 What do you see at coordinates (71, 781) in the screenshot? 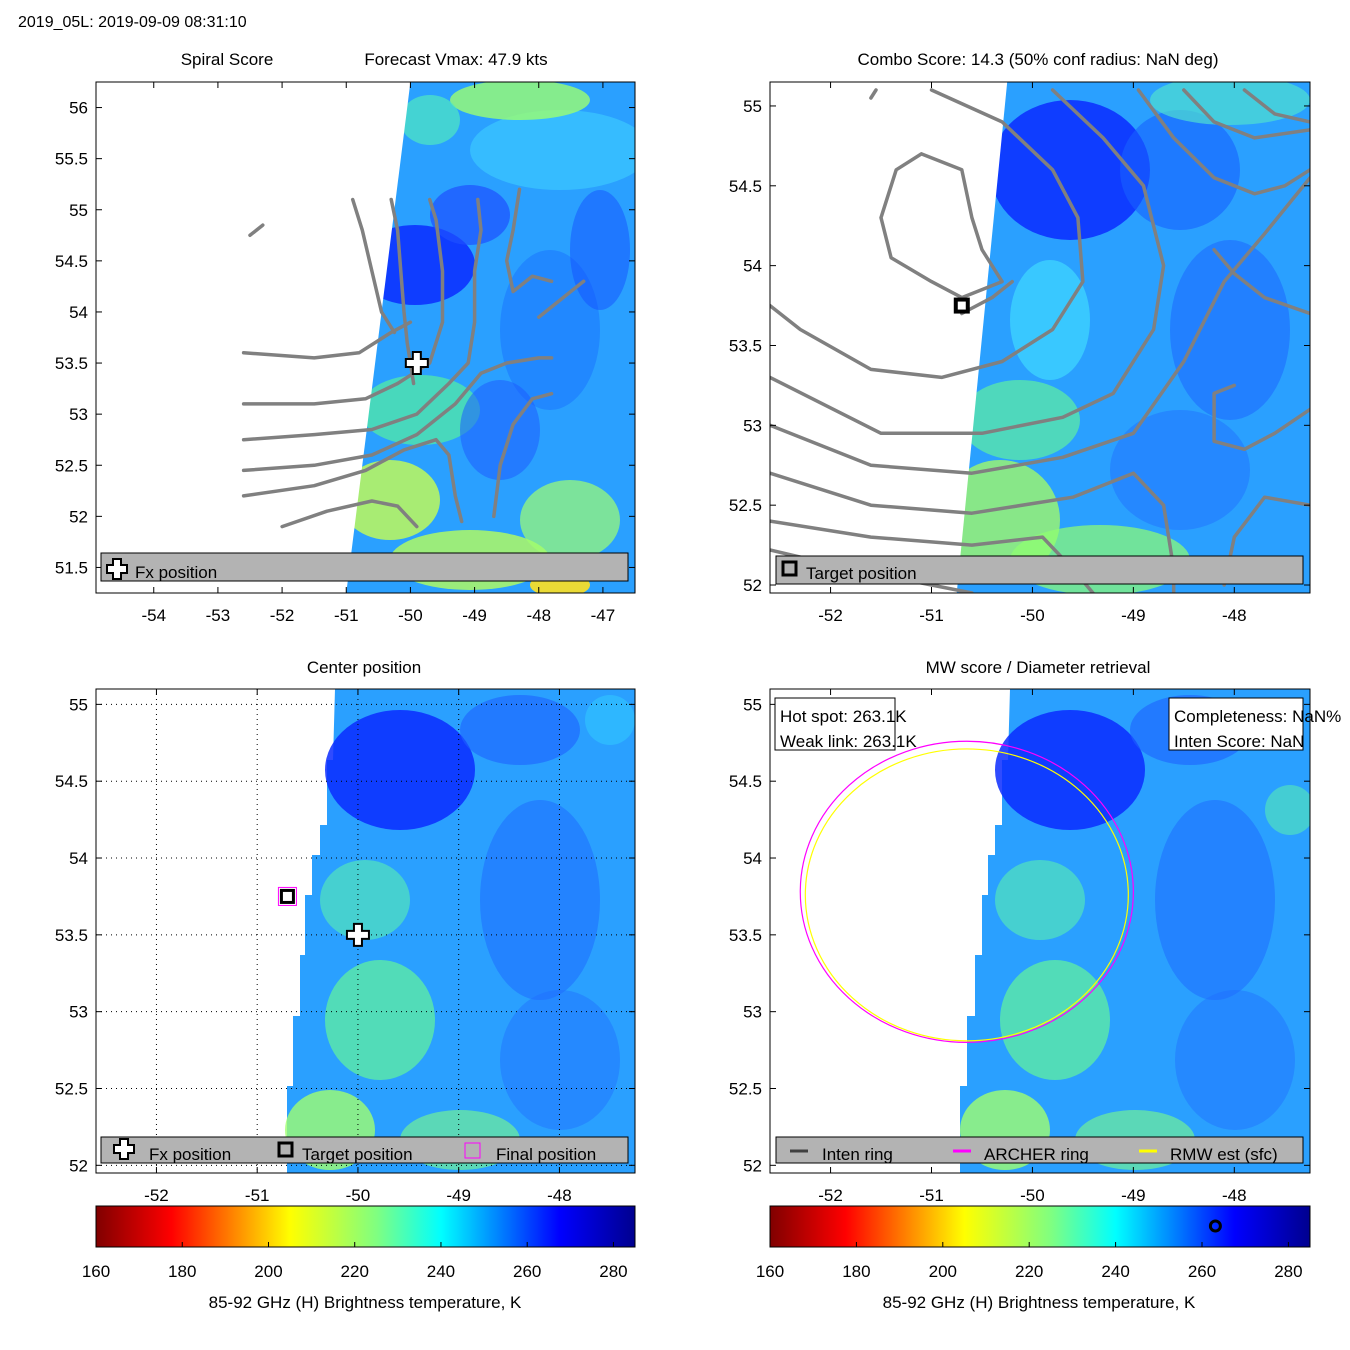
I see `center-ytick-label: 54.5` at bounding box center [71, 781].